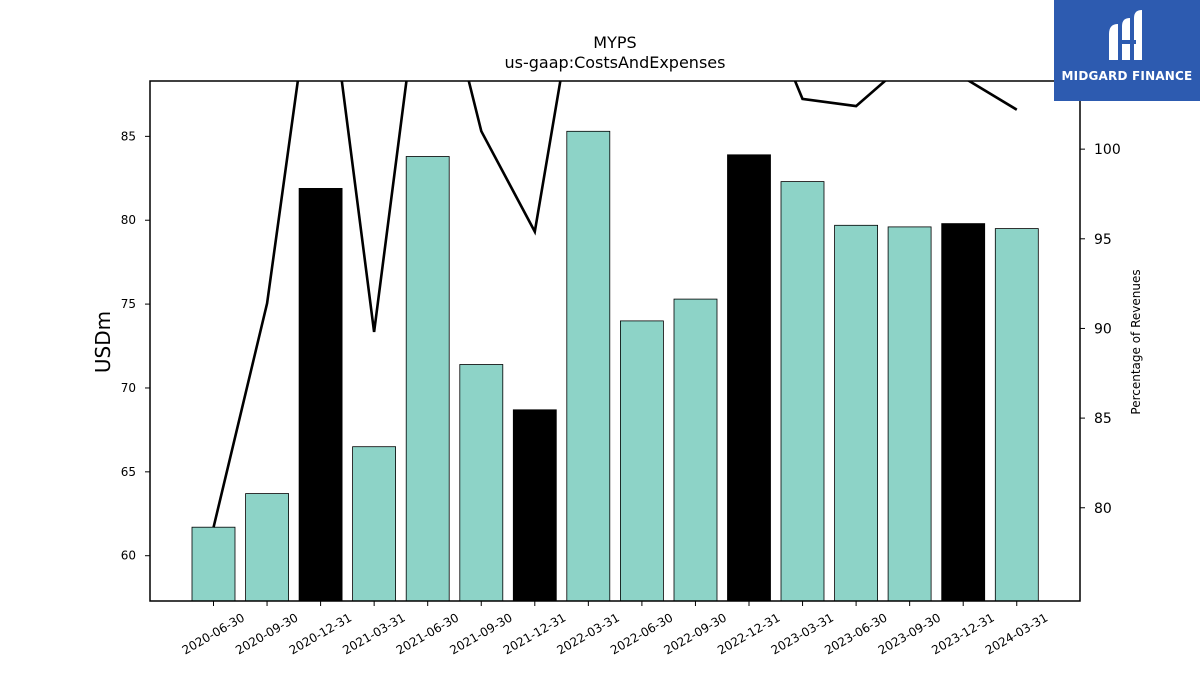  What do you see at coordinates (128, 136) in the screenshot?
I see `y-tick-label: 85` at bounding box center [128, 136].